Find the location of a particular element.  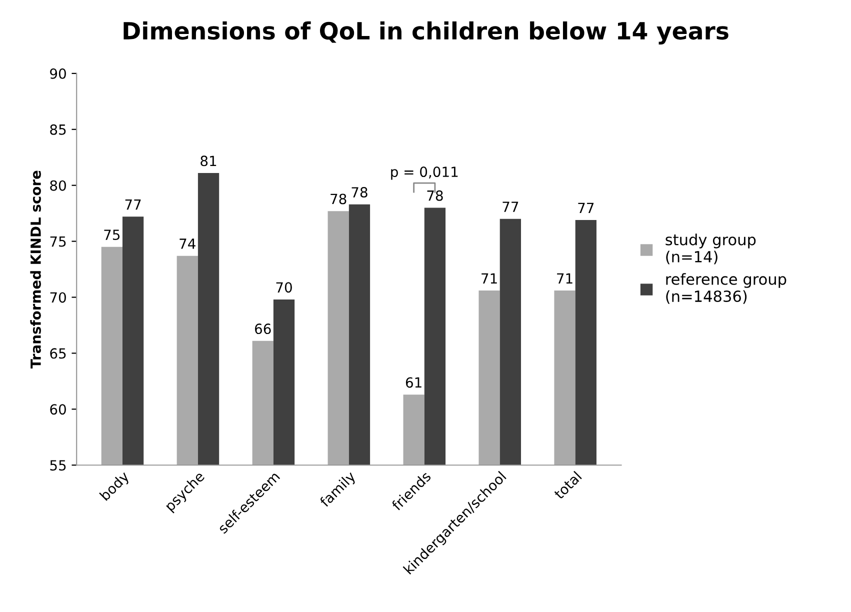

y-tick-label: 80 is located at coordinates (58, 185).